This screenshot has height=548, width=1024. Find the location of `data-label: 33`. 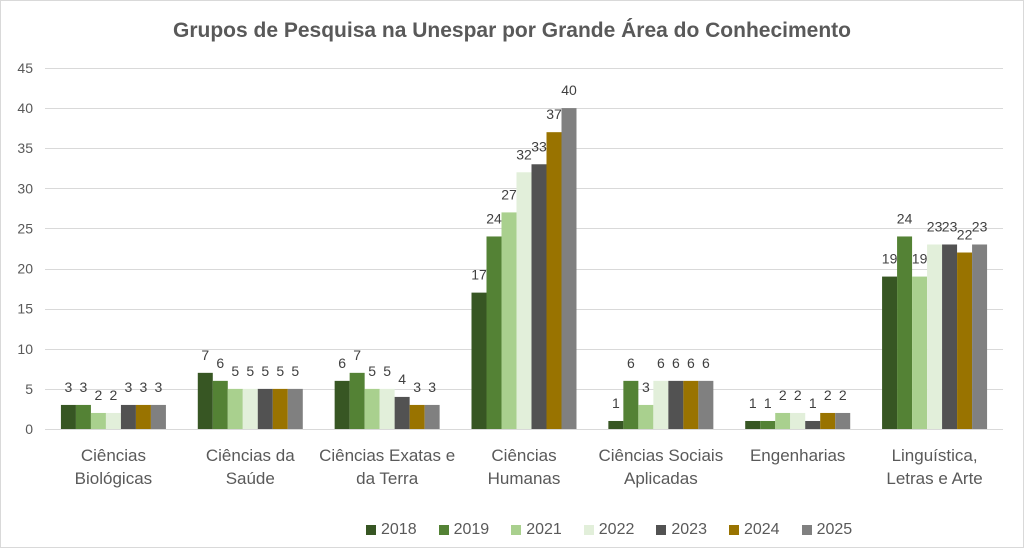

data-label: 33 is located at coordinates (539, 146).